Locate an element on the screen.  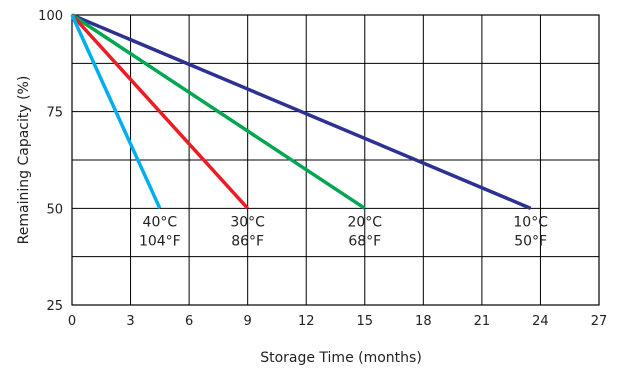
x-tick-label: 12 is located at coordinates (306, 321).